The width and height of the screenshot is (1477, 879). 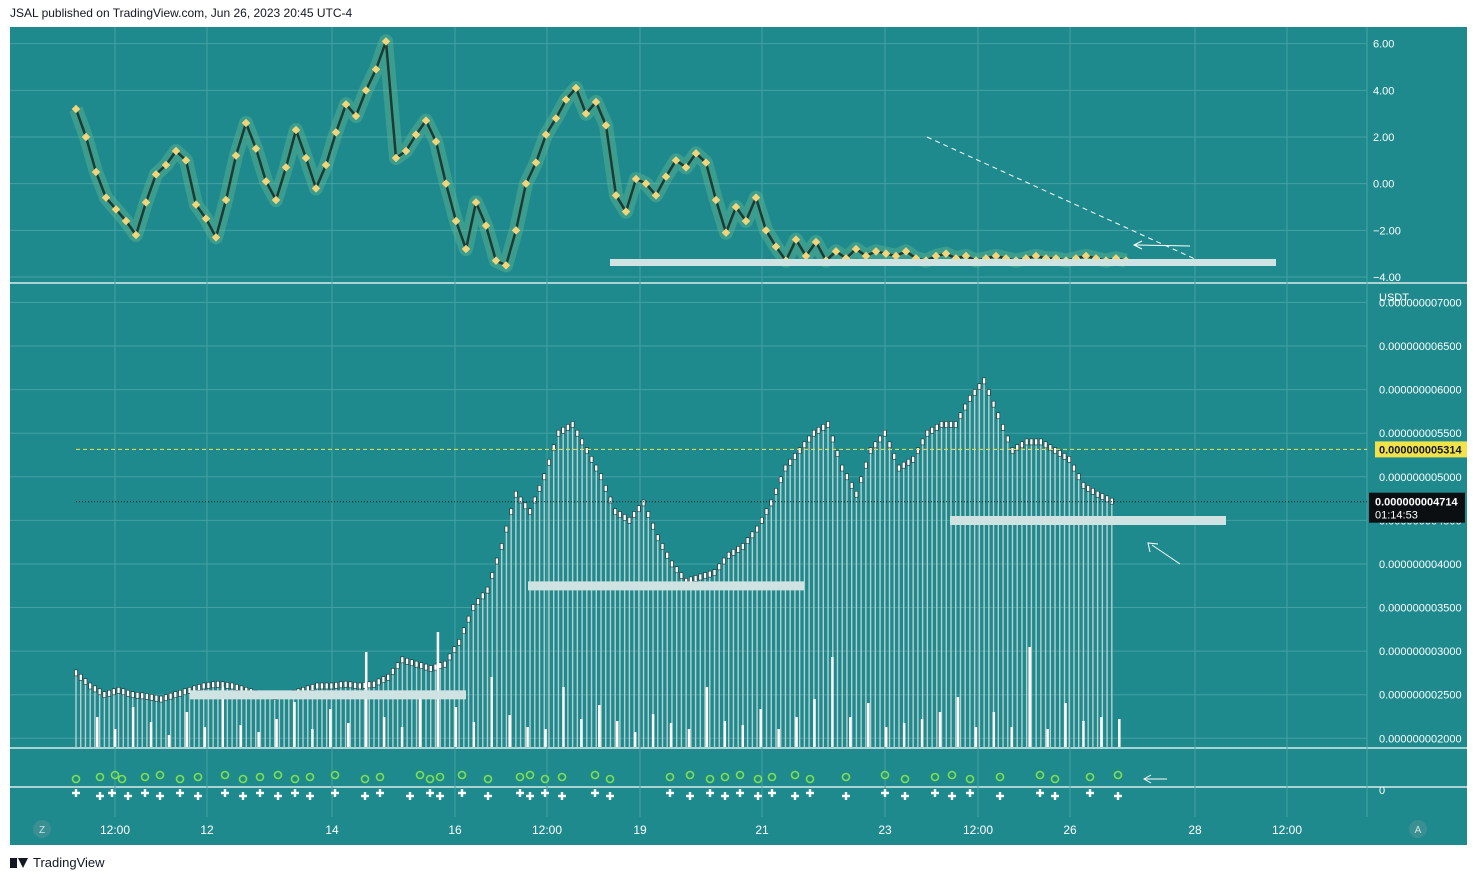 I want to click on price-tick-label: 0.000000004000, so click(x=1420, y=565).